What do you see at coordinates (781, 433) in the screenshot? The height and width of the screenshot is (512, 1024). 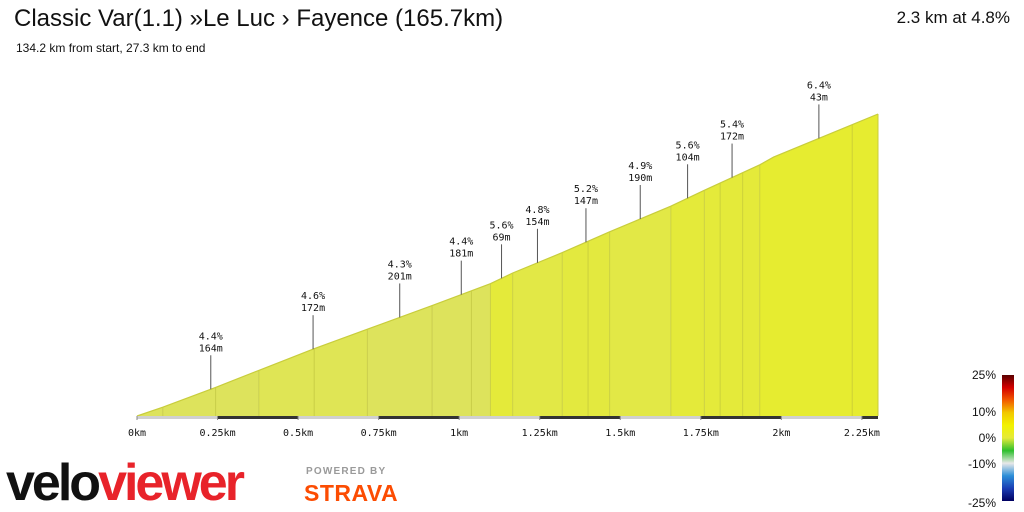 I see `x-tick-label: 2km` at bounding box center [781, 433].